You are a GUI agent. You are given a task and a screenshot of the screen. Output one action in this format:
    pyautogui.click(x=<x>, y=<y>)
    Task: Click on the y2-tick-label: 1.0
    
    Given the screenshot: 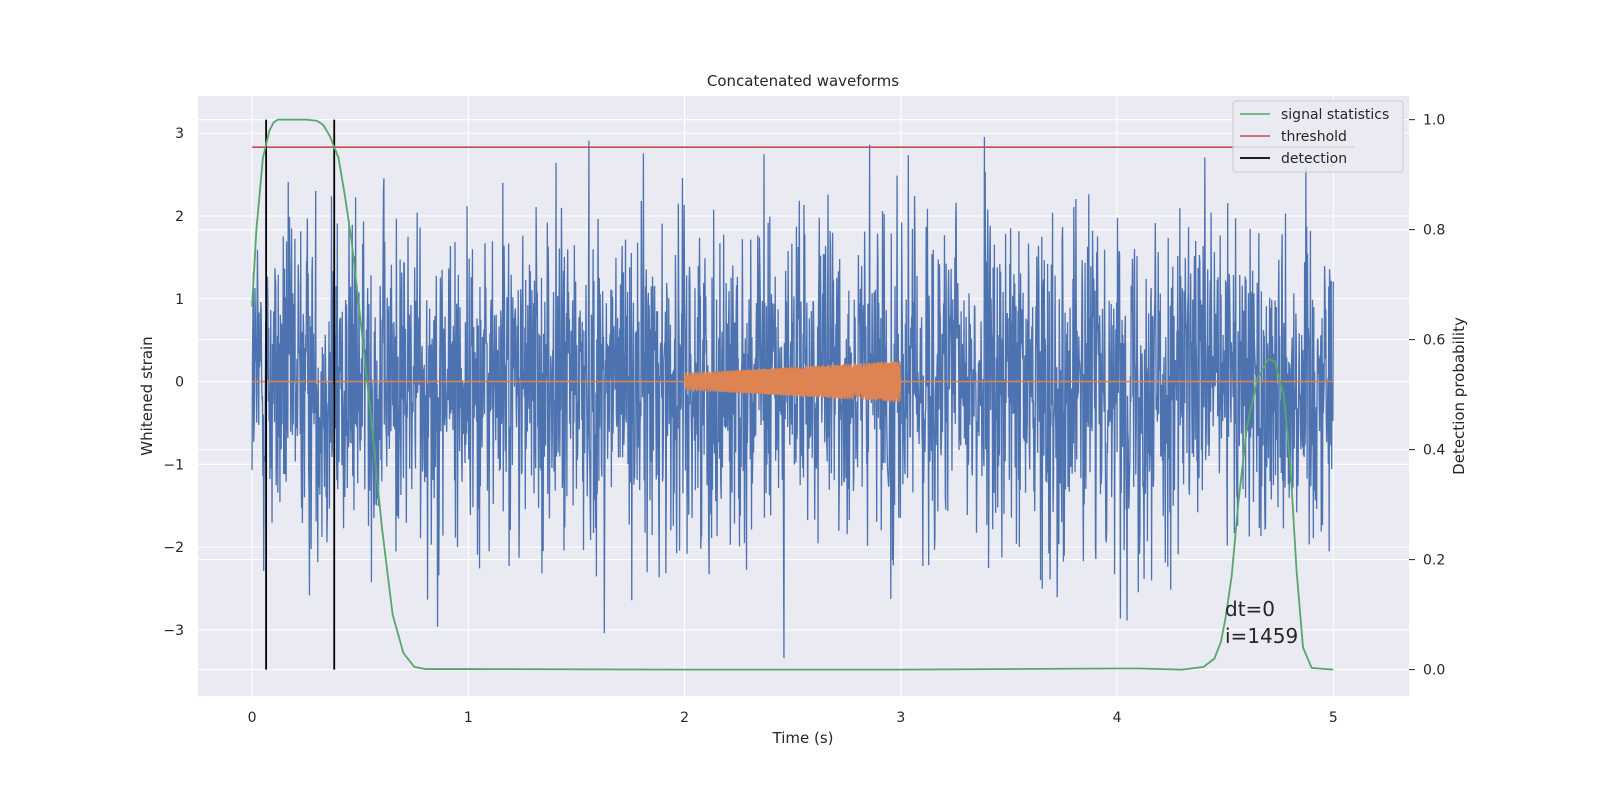 What is the action you would take?
    pyautogui.click(x=1434, y=121)
    